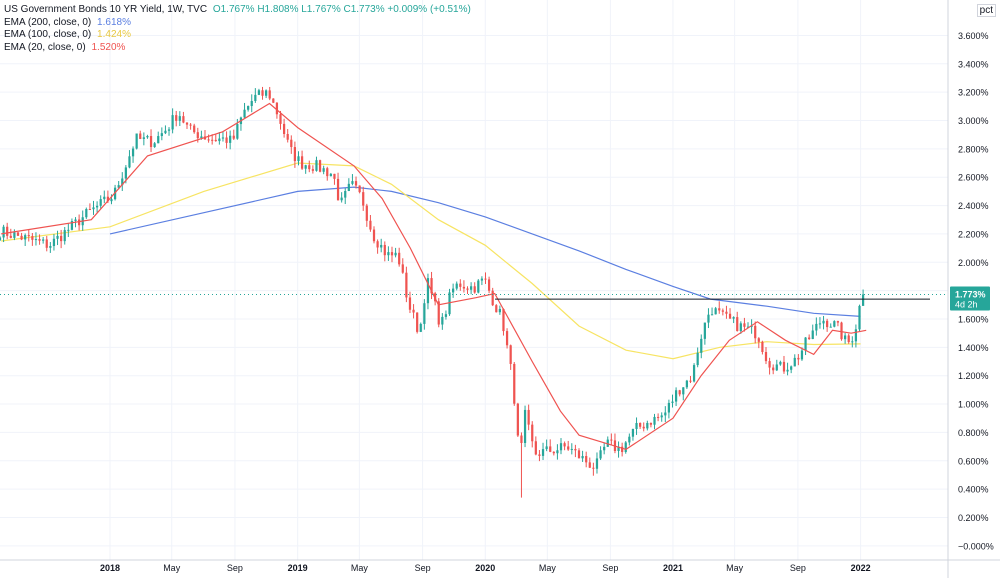 Image resolution: width=1000 pixels, height=578 pixels. I want to click on legend-ema200-row: EMA (200, close, 0) 1.618%, so click(237, 23).